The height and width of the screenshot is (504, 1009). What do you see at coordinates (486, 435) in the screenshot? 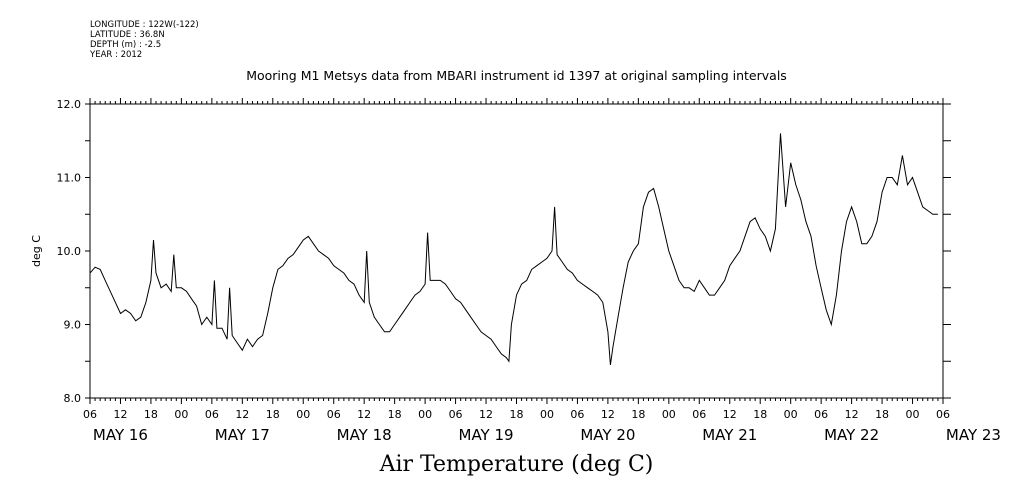
I see `day-label: MAY 19` at bounding box center [486, 435].